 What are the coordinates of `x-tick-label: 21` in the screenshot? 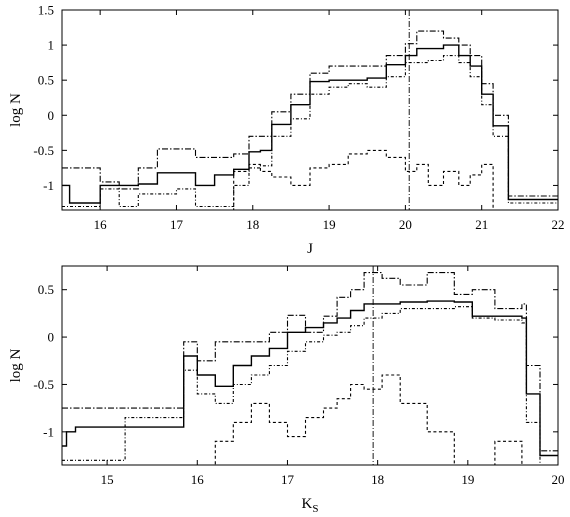 It's located at (481, 224).